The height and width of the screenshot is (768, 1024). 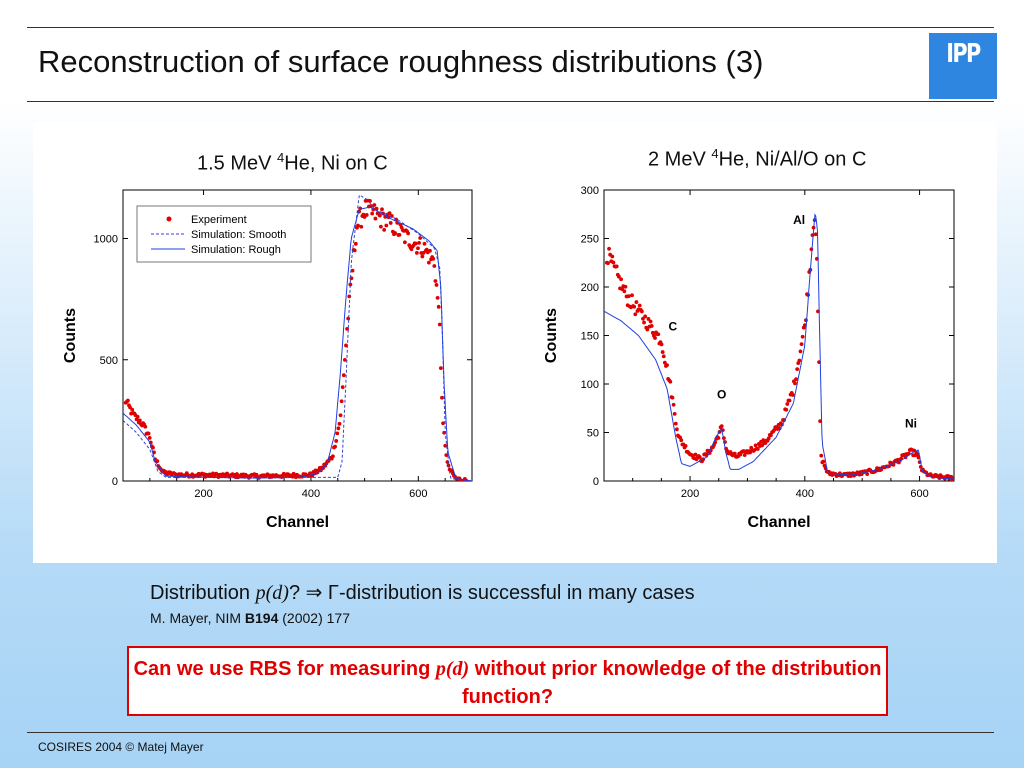 What do you see at coordinates (590, 385) in the screenshot?
I see `y-tick-label: 100` at bounding box center [590, 385].